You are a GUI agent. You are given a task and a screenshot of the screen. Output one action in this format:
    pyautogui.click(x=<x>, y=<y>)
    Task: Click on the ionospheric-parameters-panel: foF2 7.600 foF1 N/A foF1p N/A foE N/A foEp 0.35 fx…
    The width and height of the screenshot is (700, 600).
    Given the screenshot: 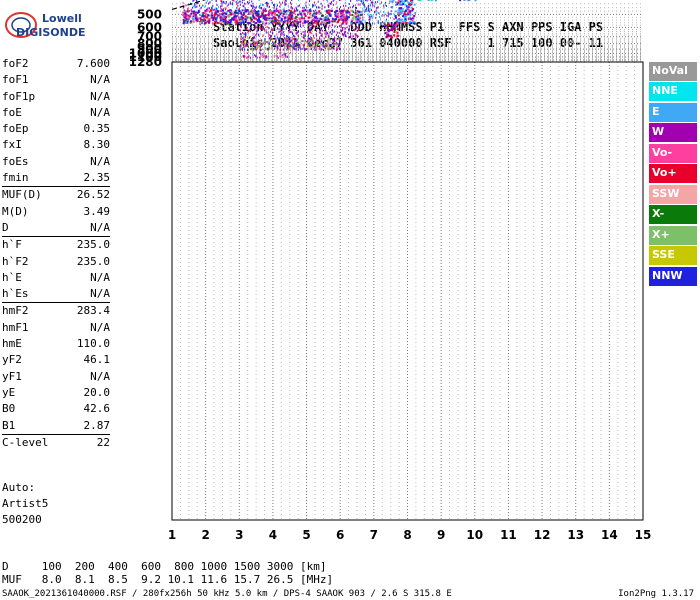 What is the action you would take?
    pyautogui.click(x=56, y=253)
    